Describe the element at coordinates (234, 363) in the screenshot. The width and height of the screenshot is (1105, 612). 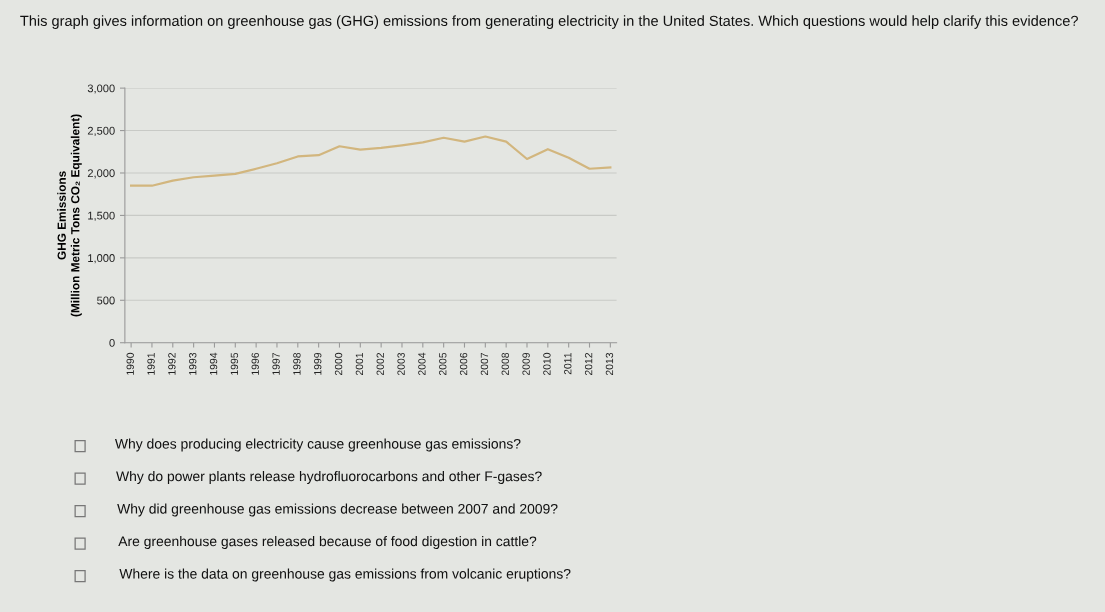
I see `x-tick-label: 1995` at that location.